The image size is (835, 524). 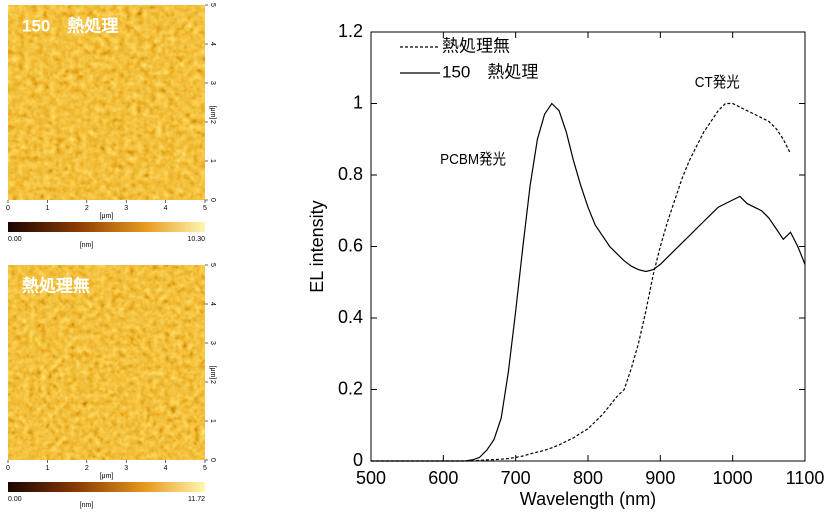 I want to click on x-tick-label: 500, so click(x=371, y=478).